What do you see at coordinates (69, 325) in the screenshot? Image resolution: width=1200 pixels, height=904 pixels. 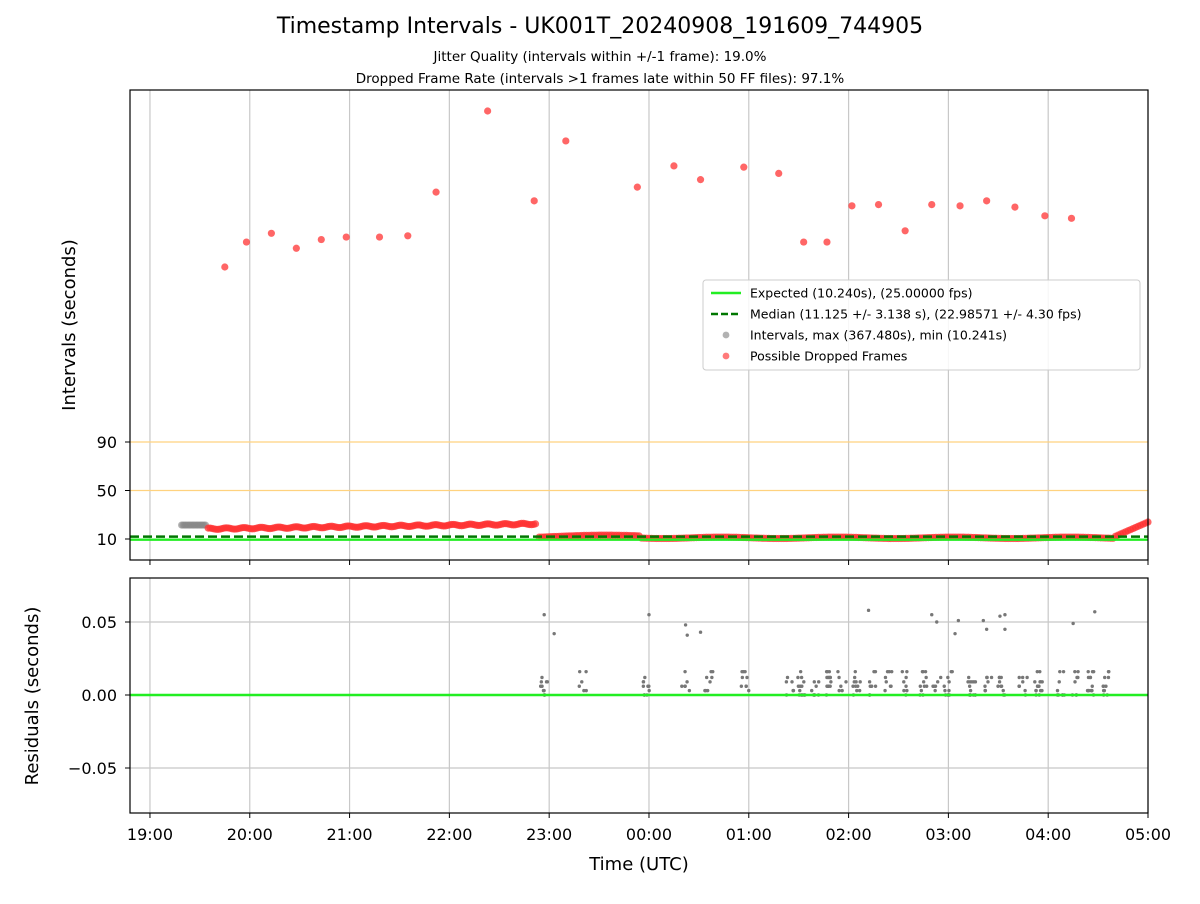 I see `intervals-y-axis-label: Intervals (seconds)` at bounding box center [69, 325].